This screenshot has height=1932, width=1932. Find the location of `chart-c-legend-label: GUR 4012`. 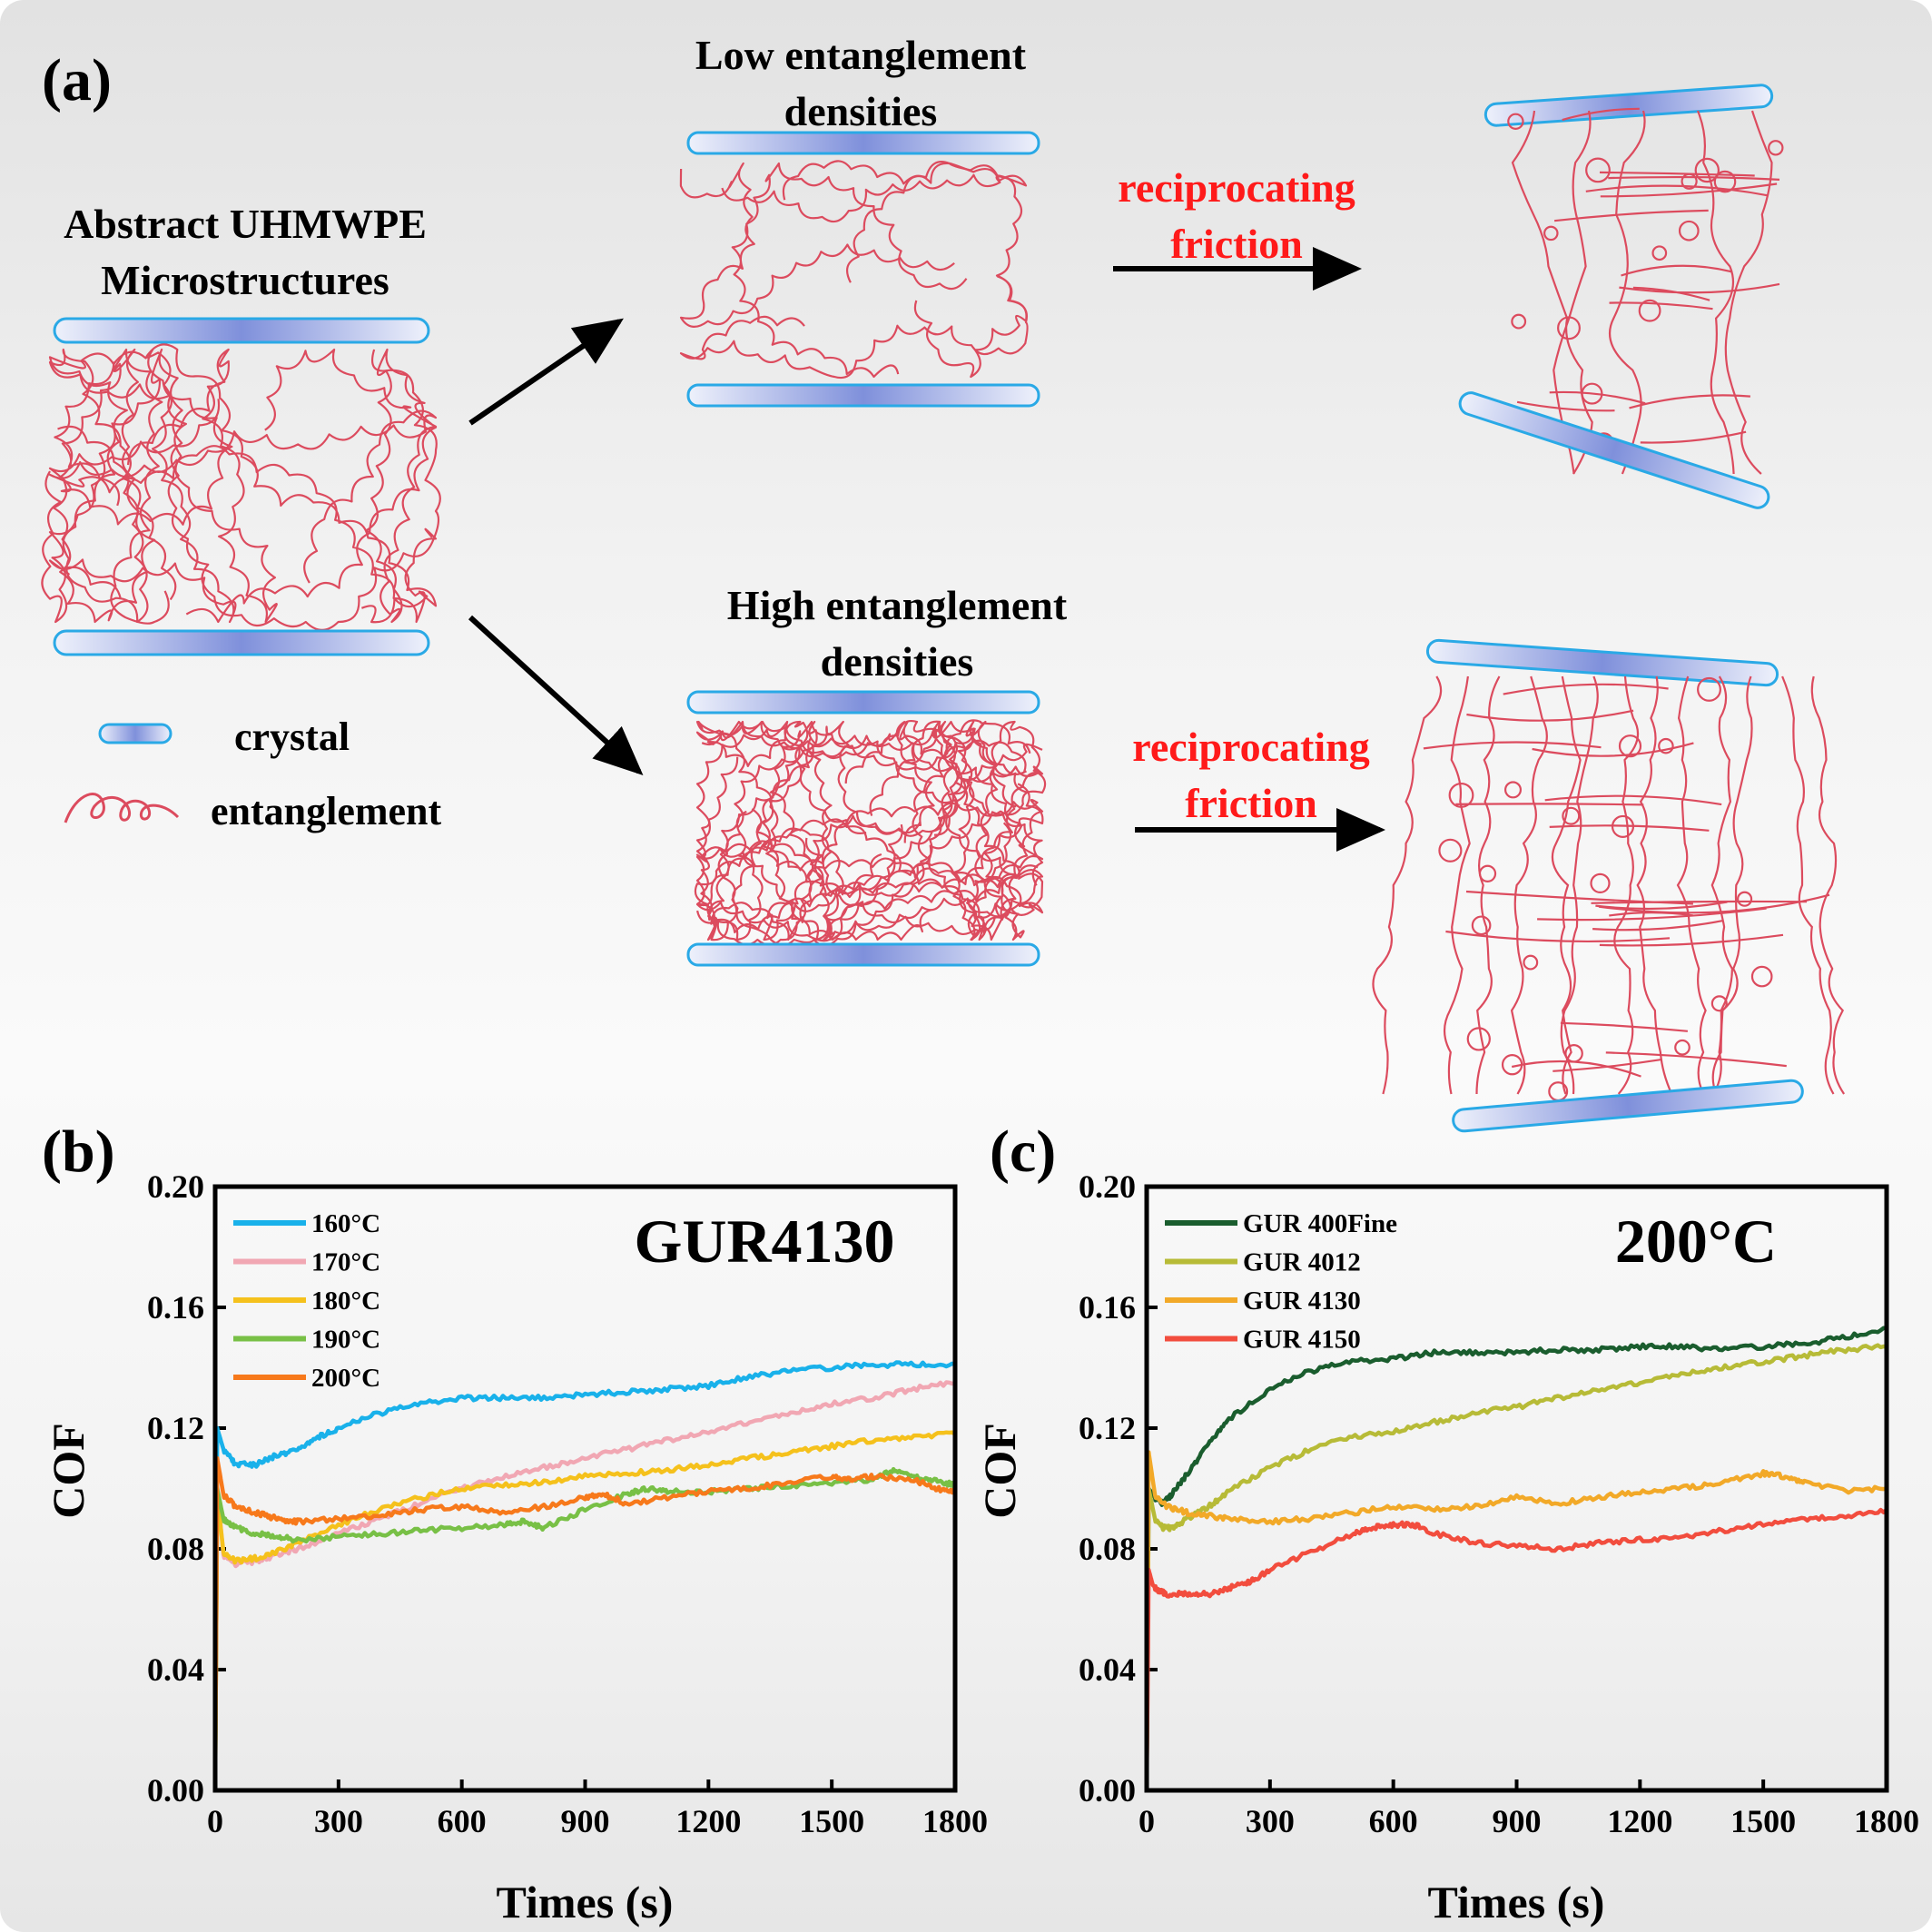

chart-c-legend-label: GUR 4012 is located at coordinates (1302, 1262).